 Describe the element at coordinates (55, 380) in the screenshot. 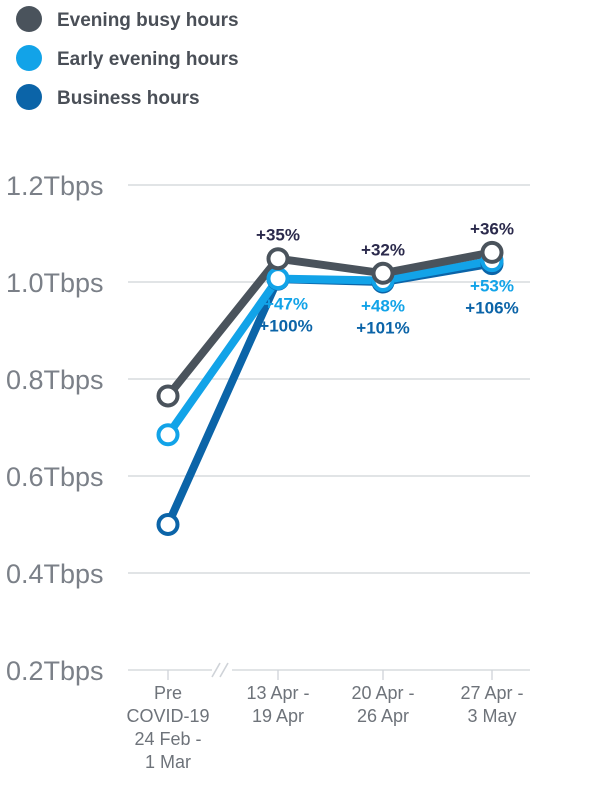

I see `y-tick-label: 0.8Tbps` at that location.